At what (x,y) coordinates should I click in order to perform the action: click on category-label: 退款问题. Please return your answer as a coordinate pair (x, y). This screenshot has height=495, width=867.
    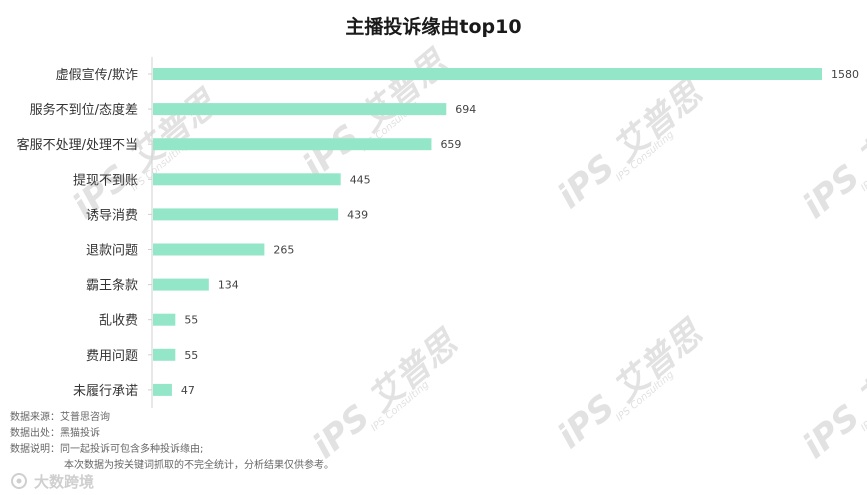
    Looking at the image, I should click on (112, 251).